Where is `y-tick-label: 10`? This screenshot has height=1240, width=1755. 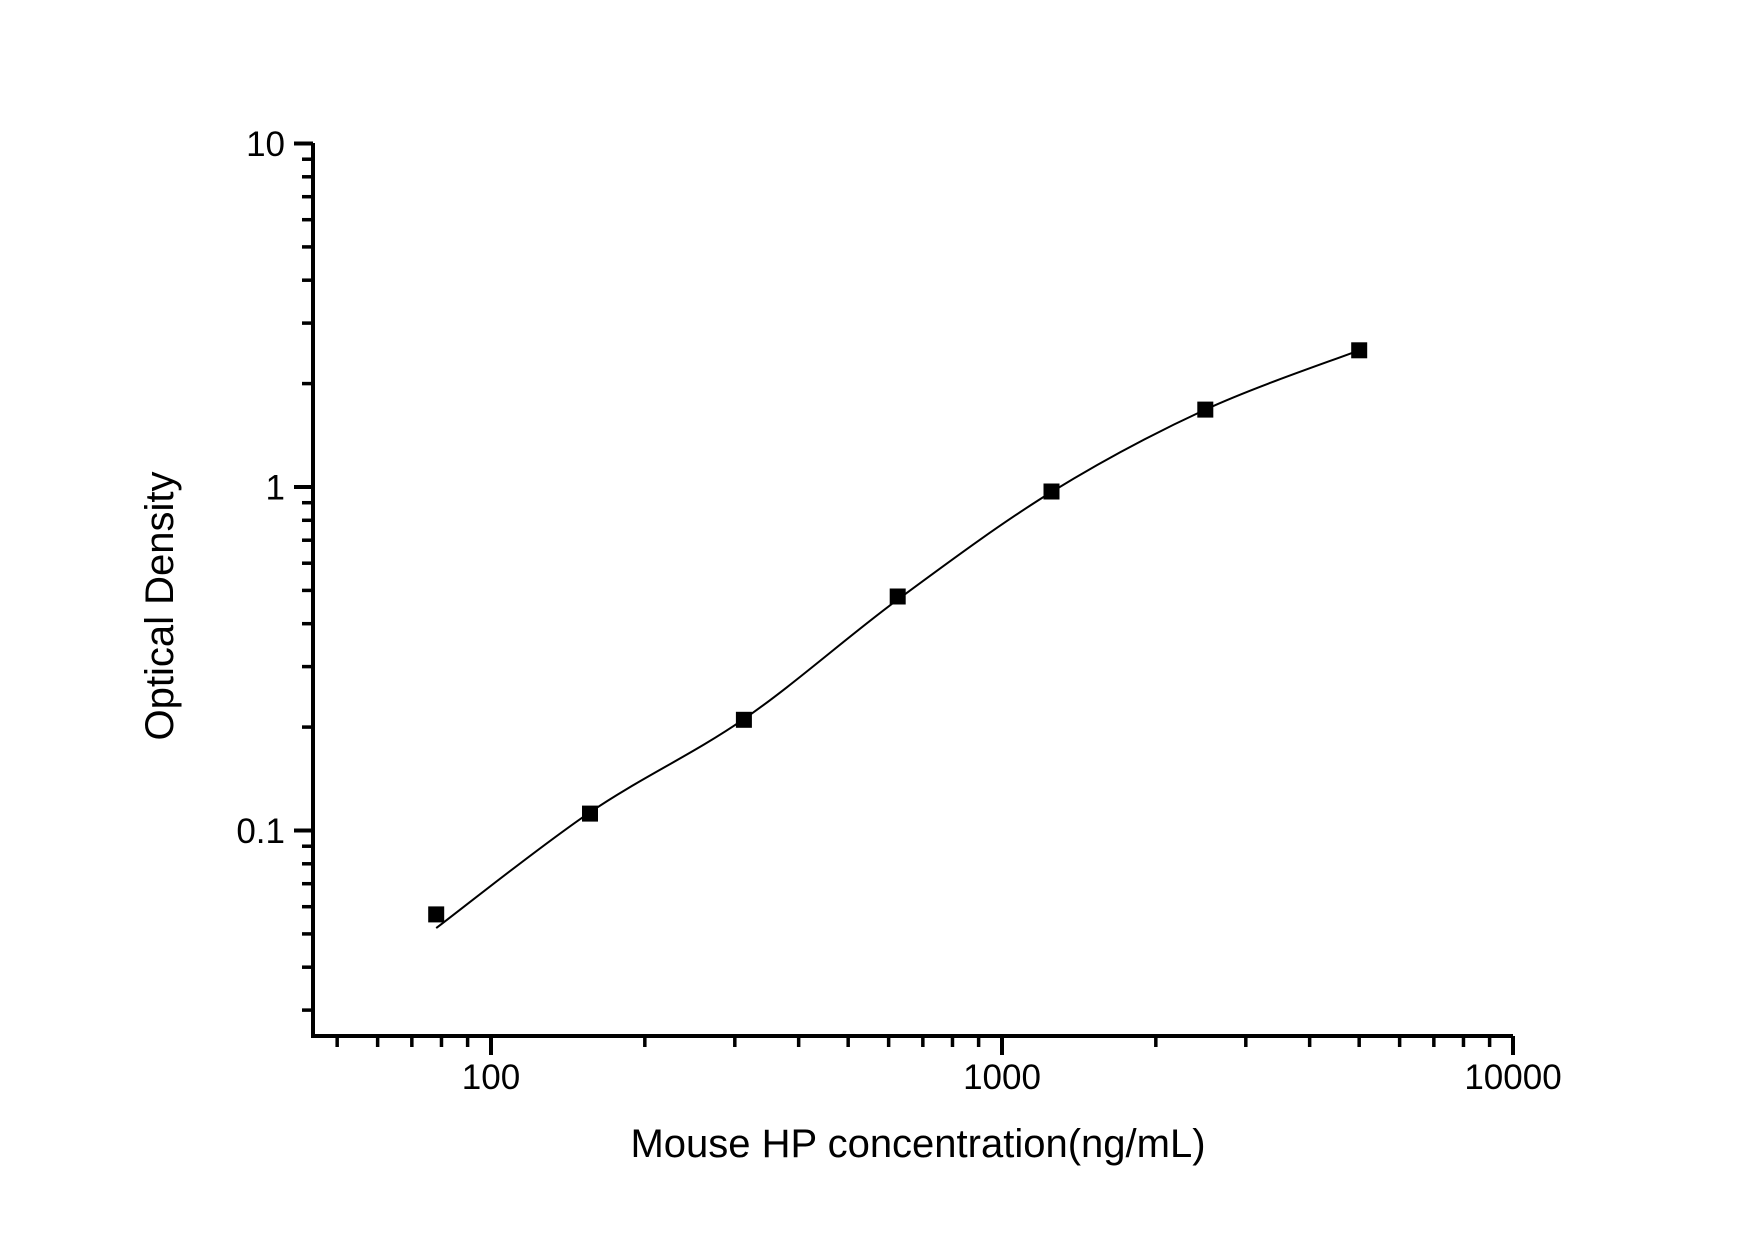 y-tick-label: 10 is located at coordinates (265, 144).